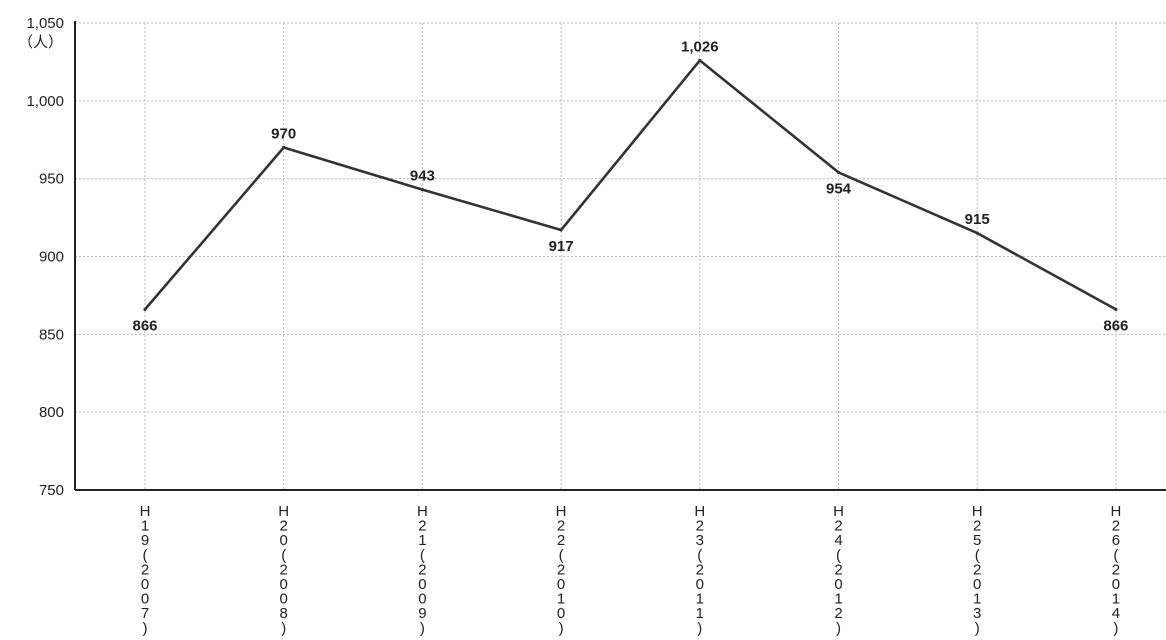  I want to click on x-tick-label: H 2 2(2 0 1 0), so click(561, 570).